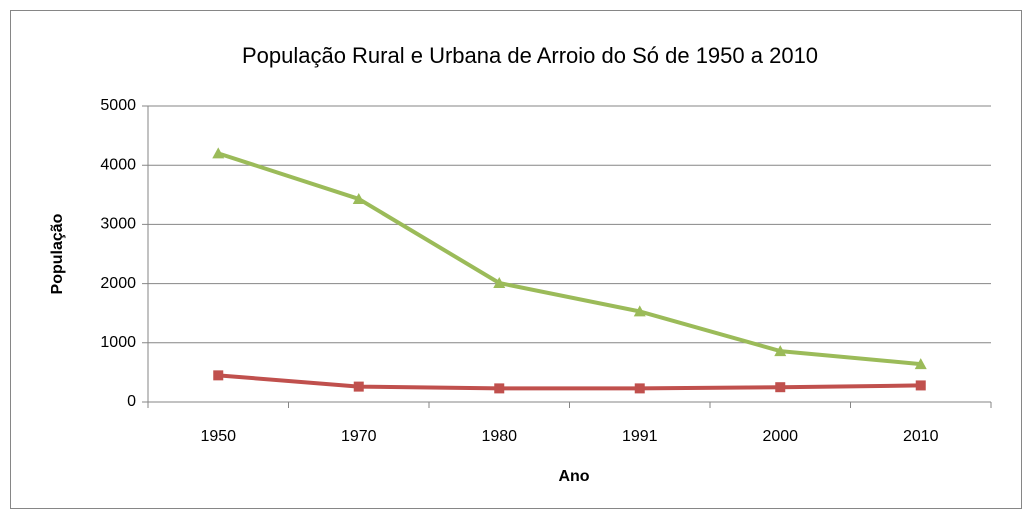 The height and width of the screenshot is (519, 1032). I want to click on y-axis-label: População, so click(57, 253).